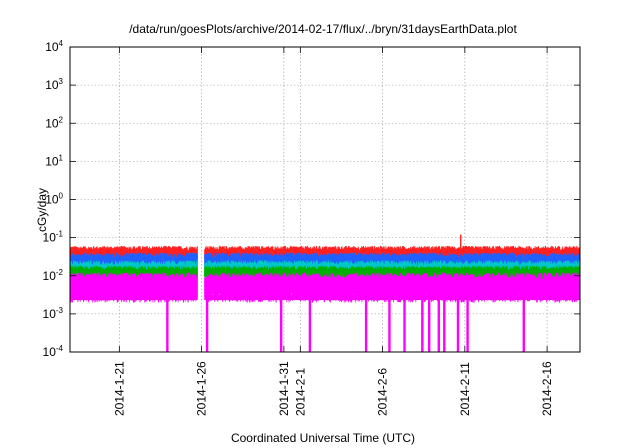 The image size is (640, 448). Describe the element at coordinates (465, 389) in the screenshot. I see `x-tick-label: 2014-2-11` at that location.